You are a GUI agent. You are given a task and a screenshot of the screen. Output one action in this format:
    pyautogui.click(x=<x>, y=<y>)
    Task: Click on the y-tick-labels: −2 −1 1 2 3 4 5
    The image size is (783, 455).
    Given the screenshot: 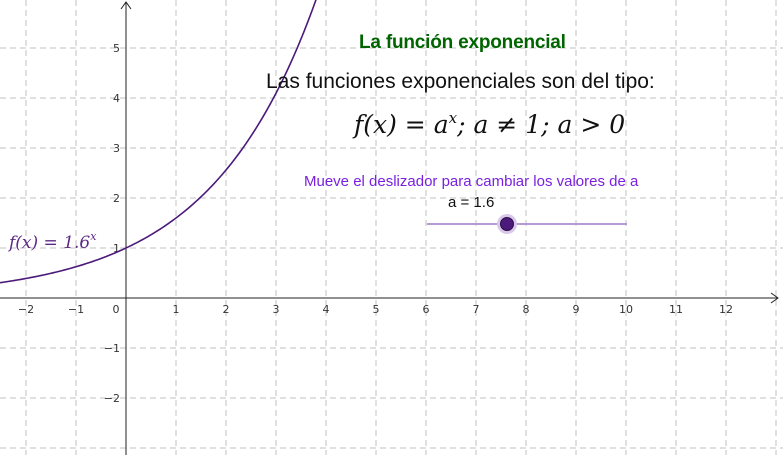 What is the action you would take?
    pyautogui.click(x=112, y=223)
    